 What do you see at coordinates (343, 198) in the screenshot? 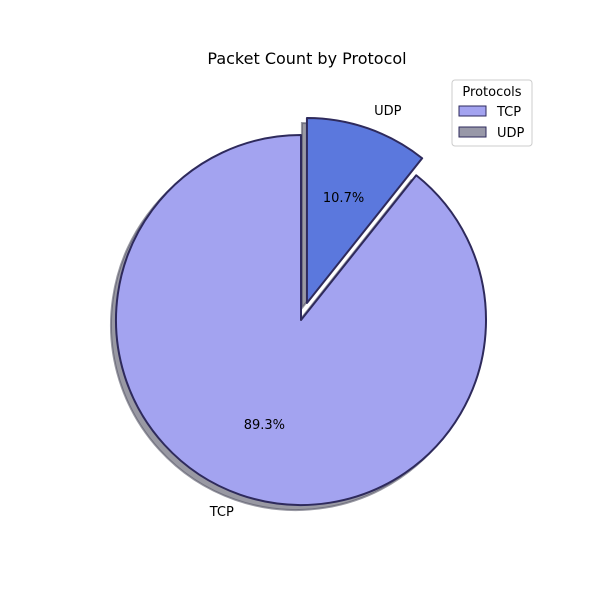
I see `slice-percent-udp: 10.7%` at bounding box center [343, 198].